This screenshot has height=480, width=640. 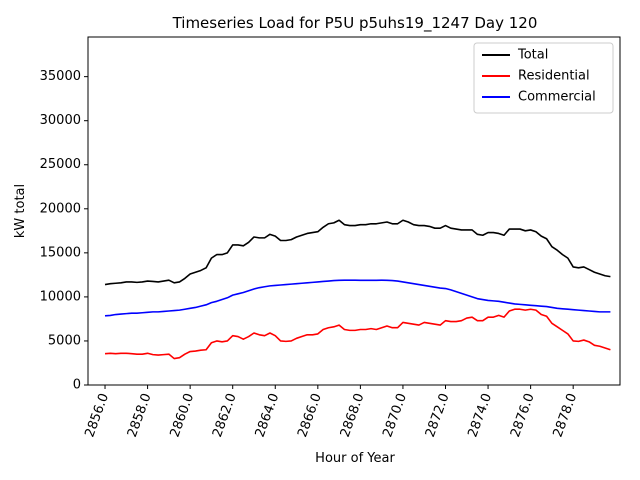 I want to click on y-tick-label: 25000, so click(x=60, y=164).